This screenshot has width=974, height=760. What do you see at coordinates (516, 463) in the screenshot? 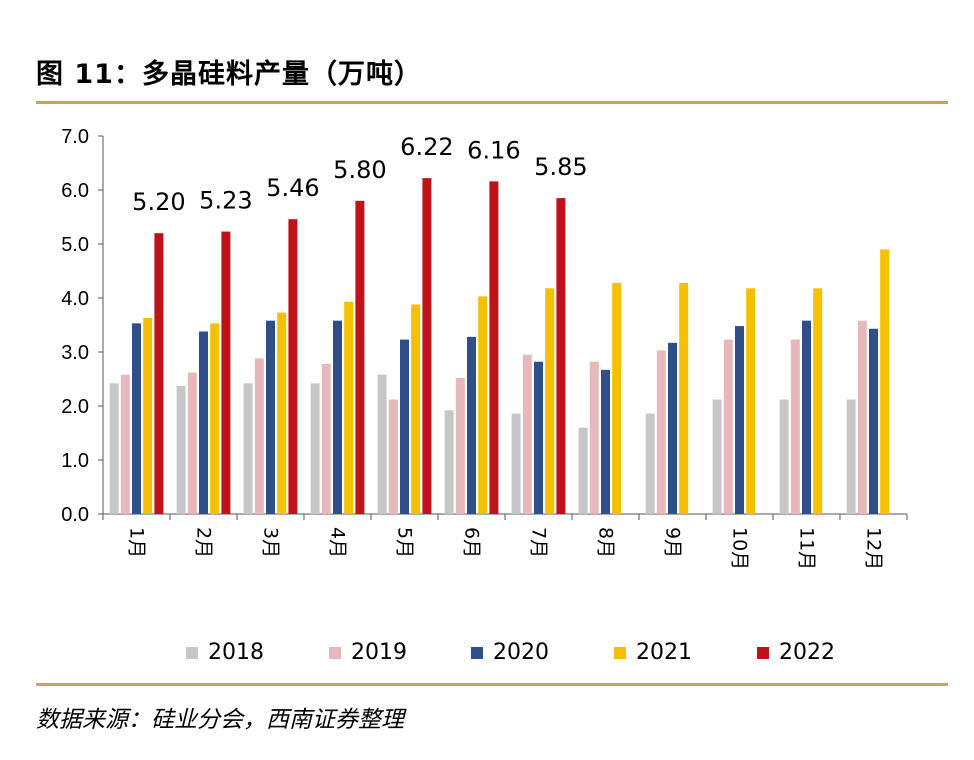
I see `bar-2018-7月` at bounding box center [516, 463].